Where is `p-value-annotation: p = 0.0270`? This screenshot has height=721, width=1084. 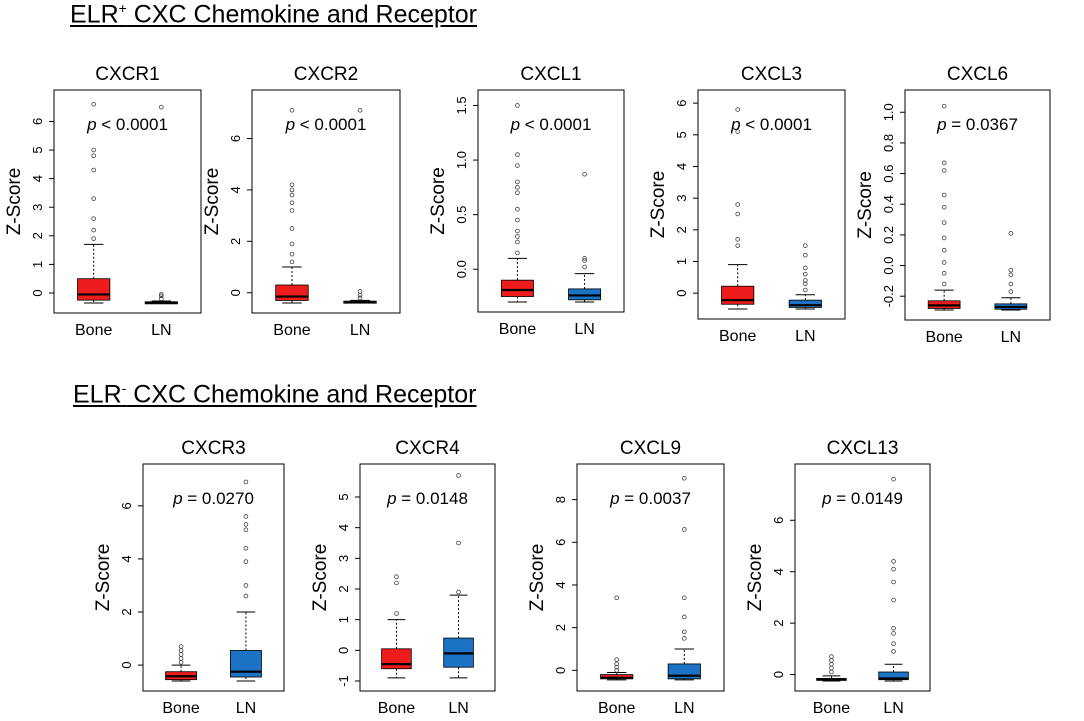
p-value-annotation: p = 0.0270 is located at coordinates (213, 498).